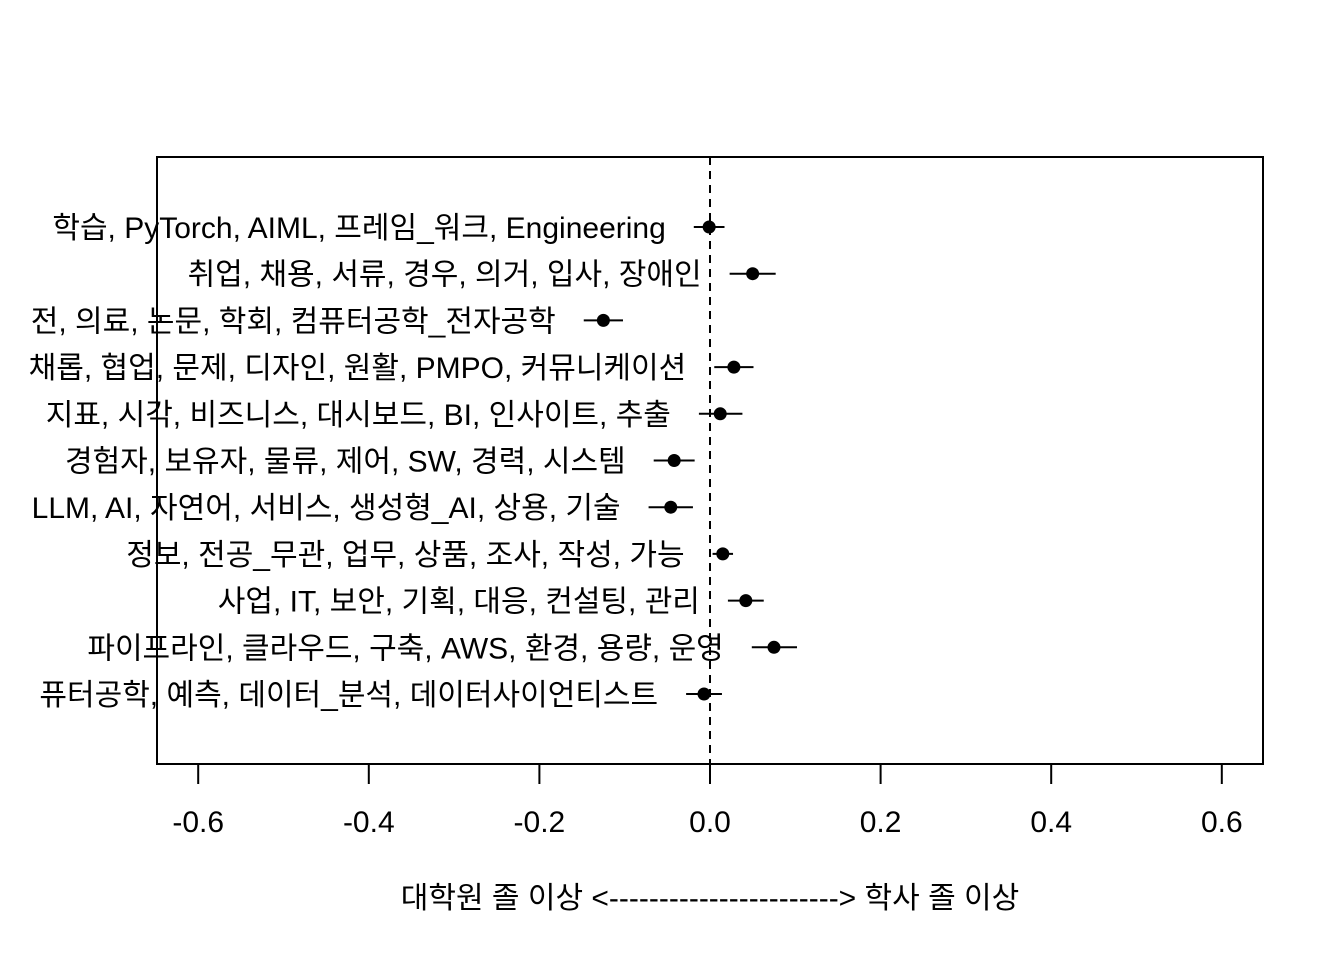 Image resolution: width=1344 pixels, height=960 pixels. Describe the element at coordinates (345, 462) in the screenshot. I see `row-label: 경험자, 보유자, 물류, 제어, SW, 경력, 시스템` at that location.